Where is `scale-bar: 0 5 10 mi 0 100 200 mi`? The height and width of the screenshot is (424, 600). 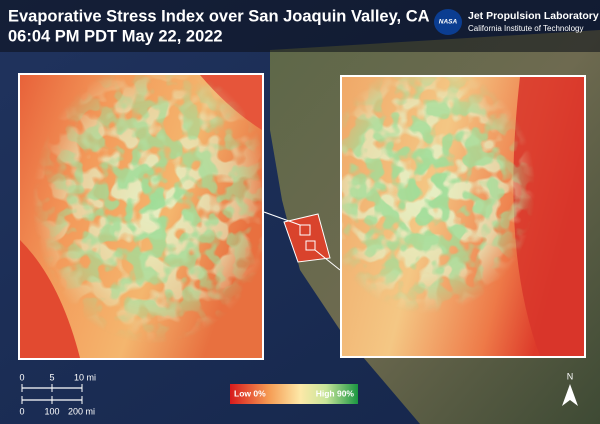 scale-bar: 0 5 10 mi 0 100 200 mi is located at coordinates (57, 394).